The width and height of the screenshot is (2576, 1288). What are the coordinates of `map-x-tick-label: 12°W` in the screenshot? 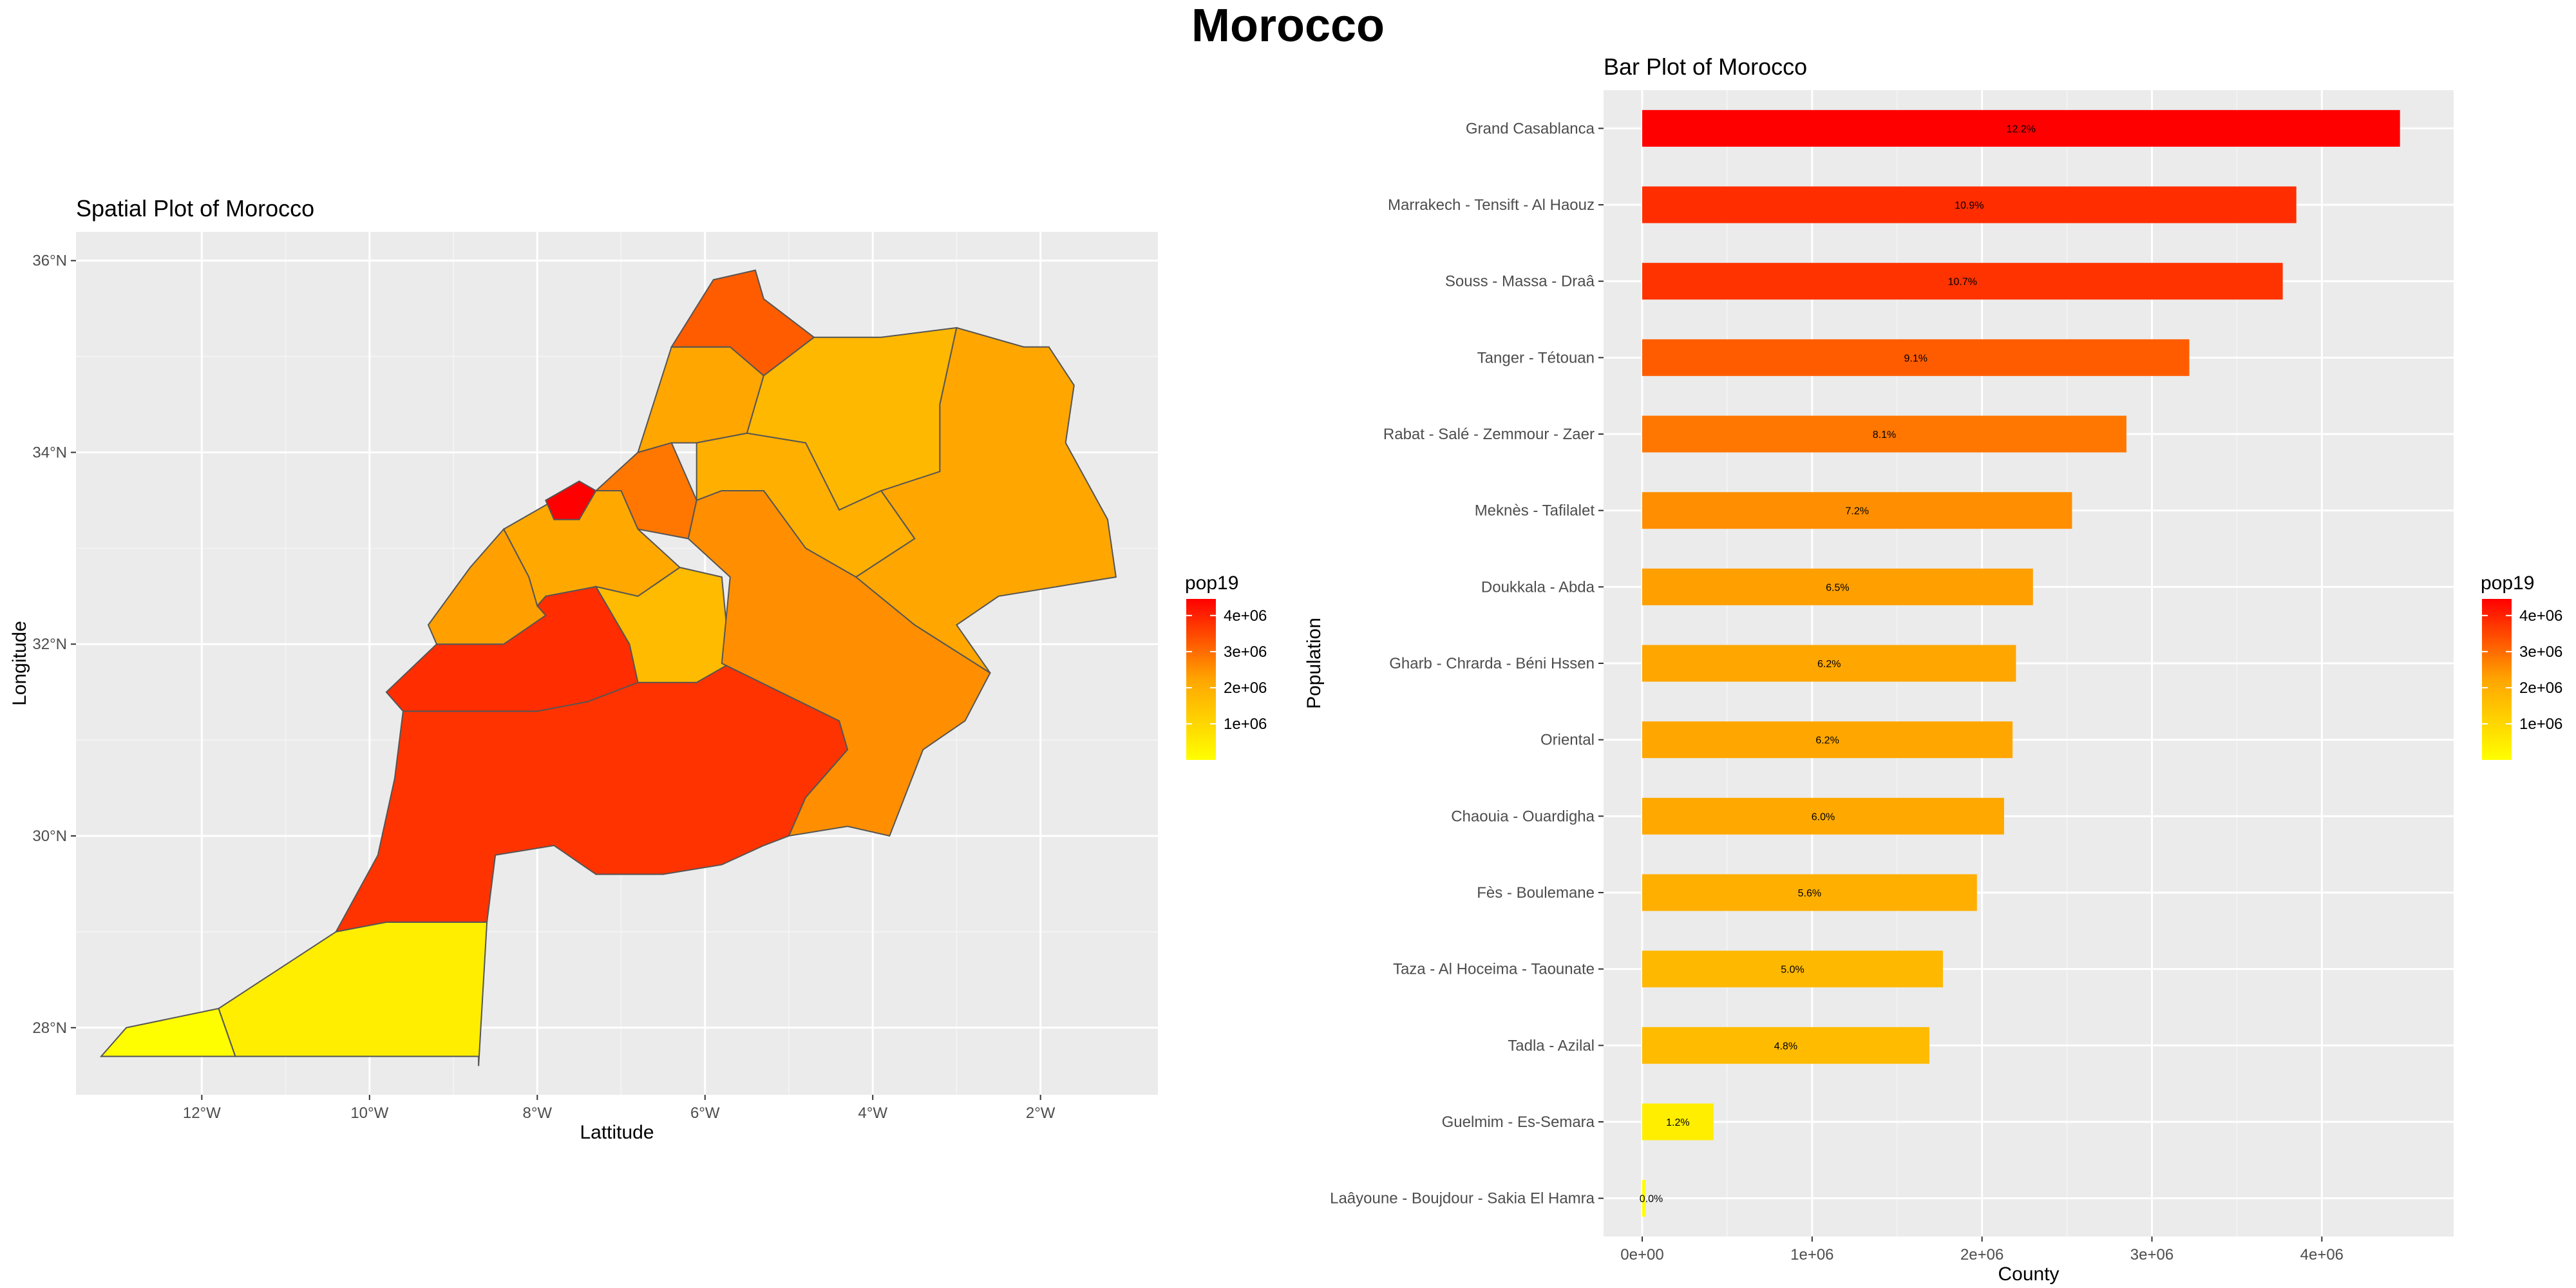 It's located at (202, 1113).